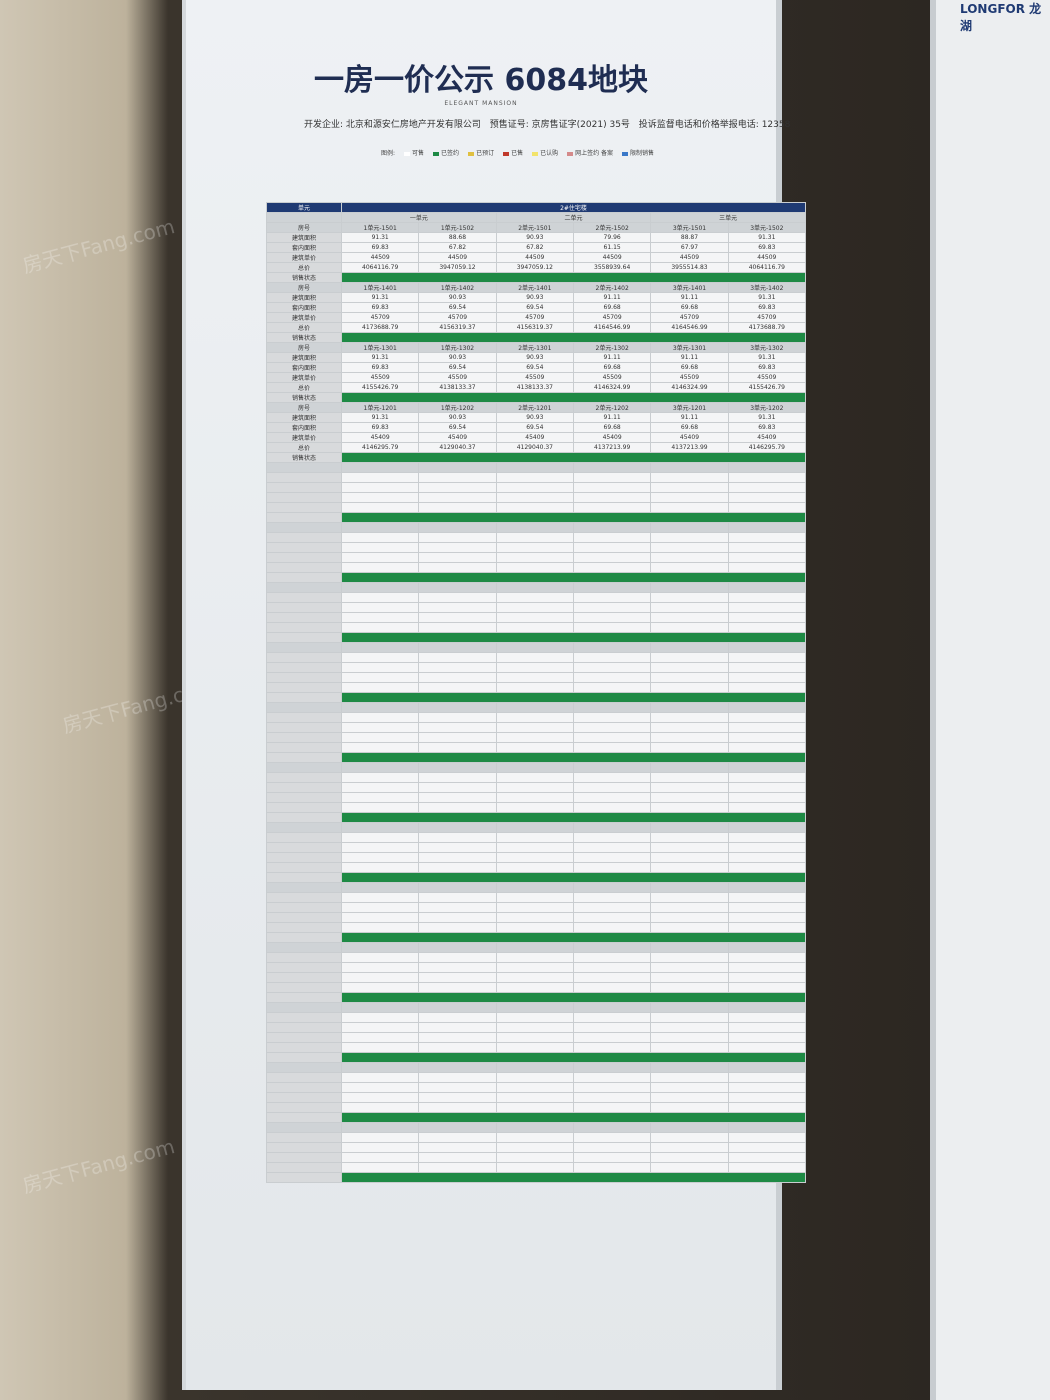  I want to click on cell: 1单元-1402, so click(457, 287).